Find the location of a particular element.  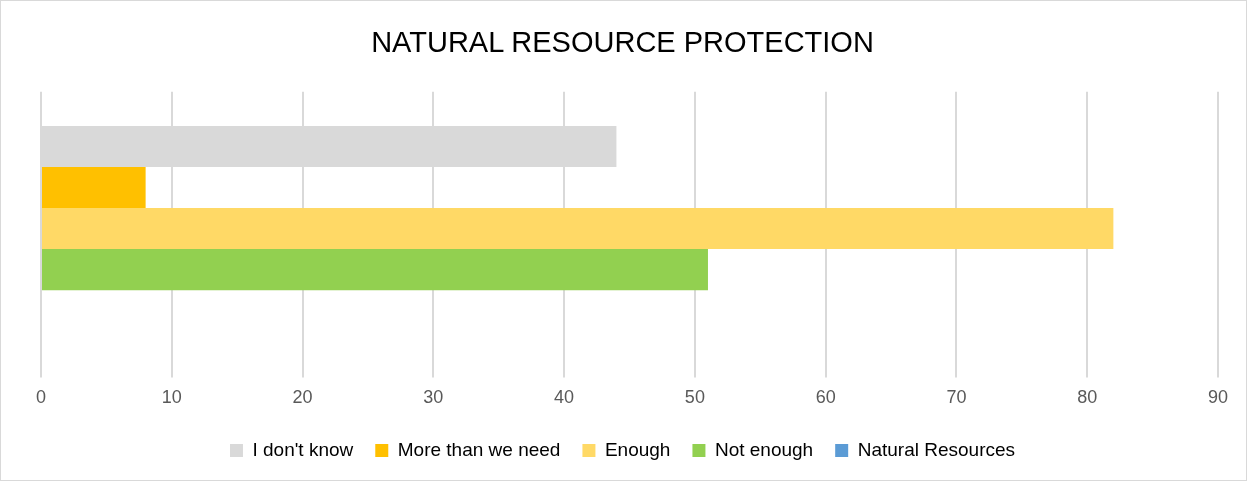

x-tick-label: 70 is located at coordinates (956, 397).